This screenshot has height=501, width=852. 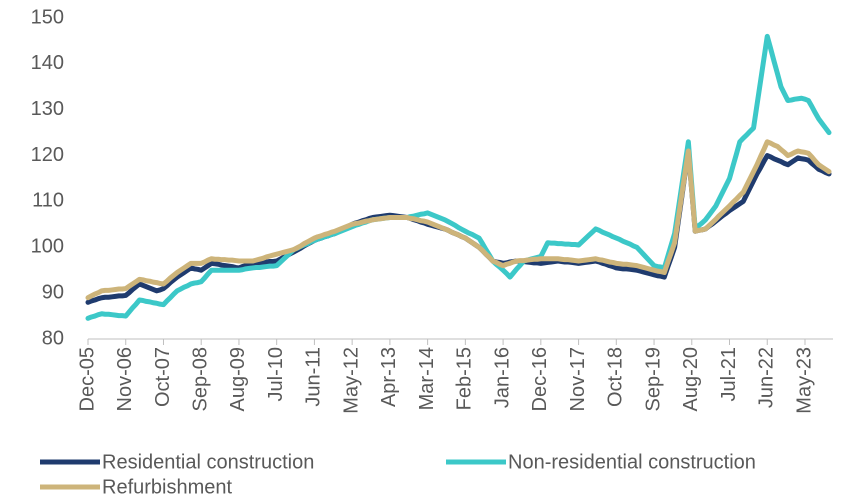 What do you see at coordinates (200, 379) in the screenshot?
I see `x-tick-label: Sep-08` at bounding box center [200, 379].